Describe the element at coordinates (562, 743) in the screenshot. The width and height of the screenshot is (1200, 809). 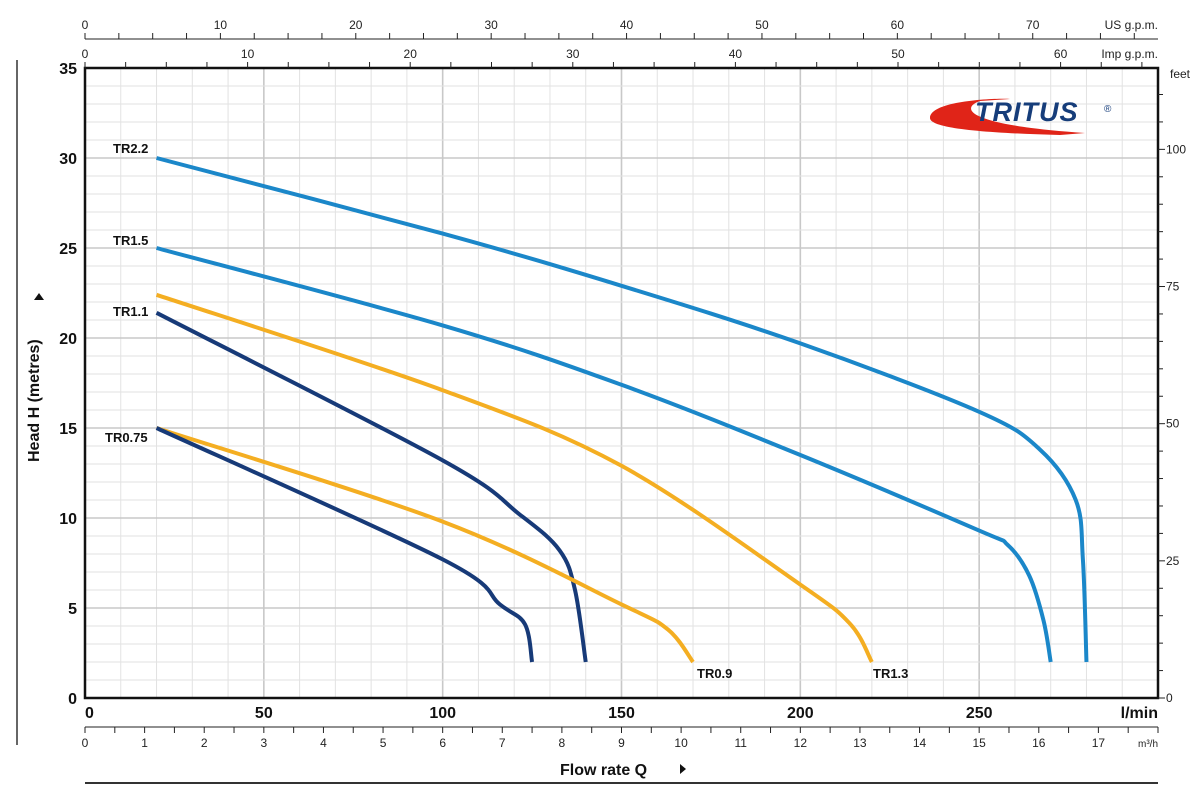
I see `m3h-tick-label: 8` at that location.